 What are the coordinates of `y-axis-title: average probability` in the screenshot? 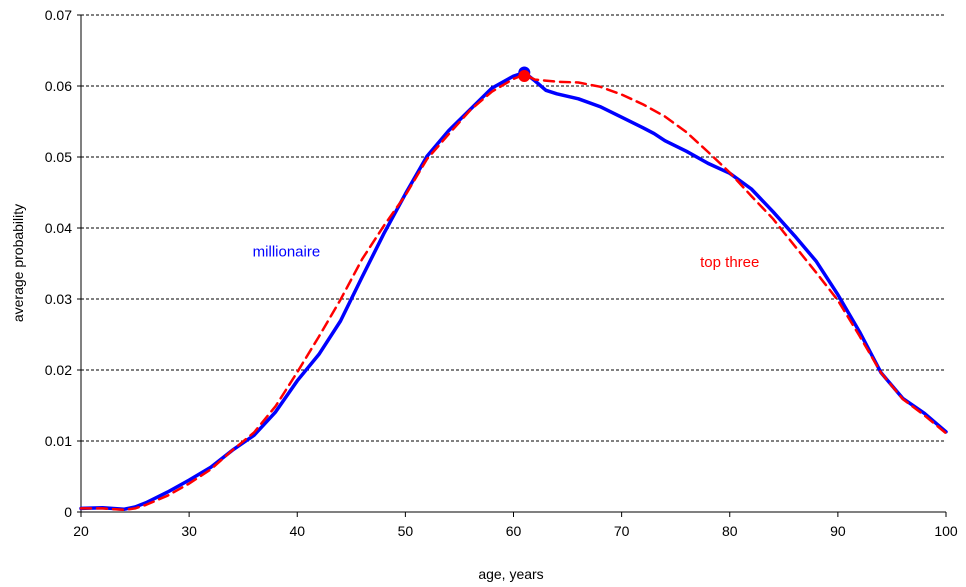 It's located at (18, 263).